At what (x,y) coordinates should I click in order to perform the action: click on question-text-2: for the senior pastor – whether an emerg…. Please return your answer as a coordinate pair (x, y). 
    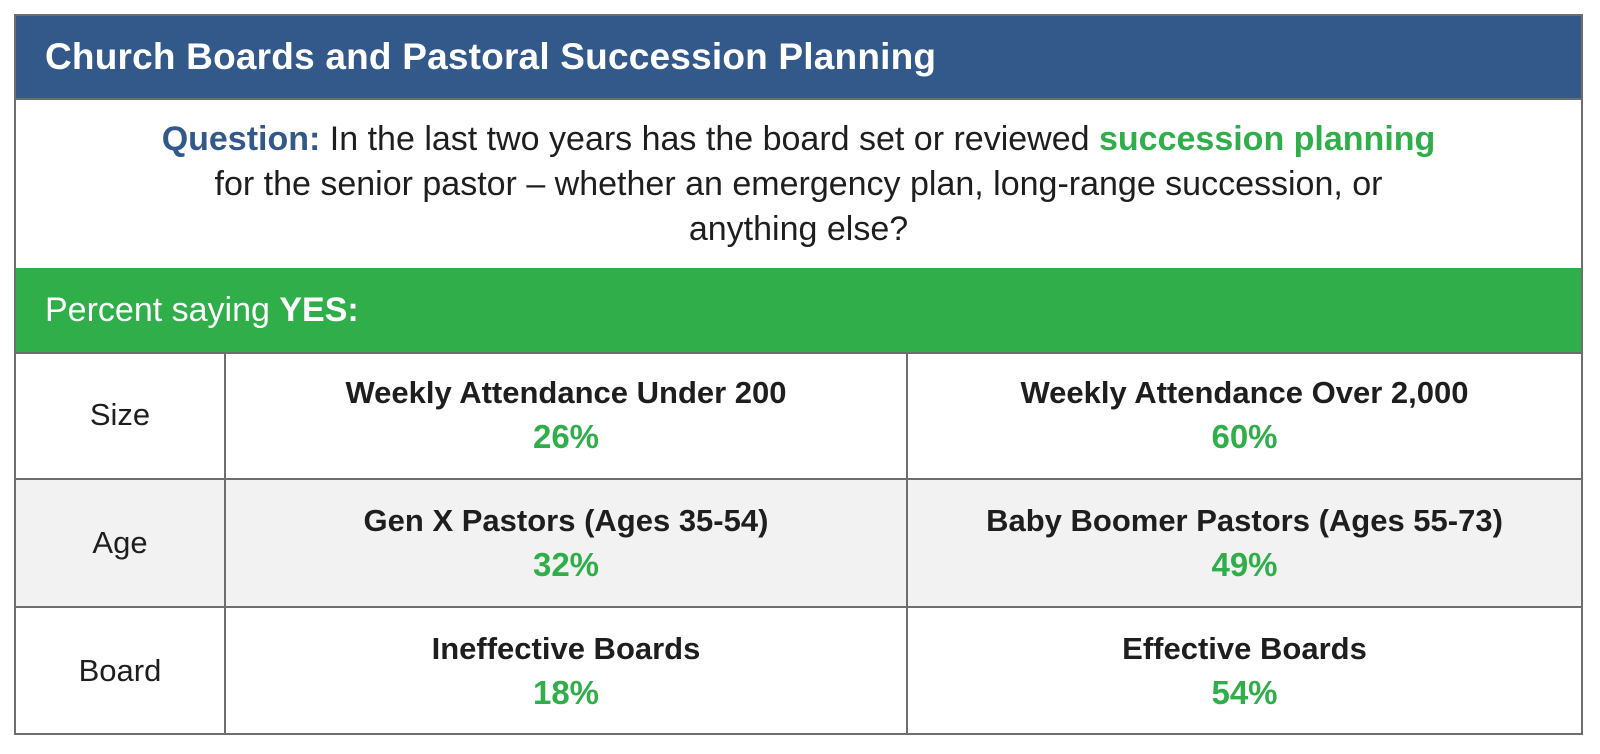
    Looking at the image, I should click on (798, 206).